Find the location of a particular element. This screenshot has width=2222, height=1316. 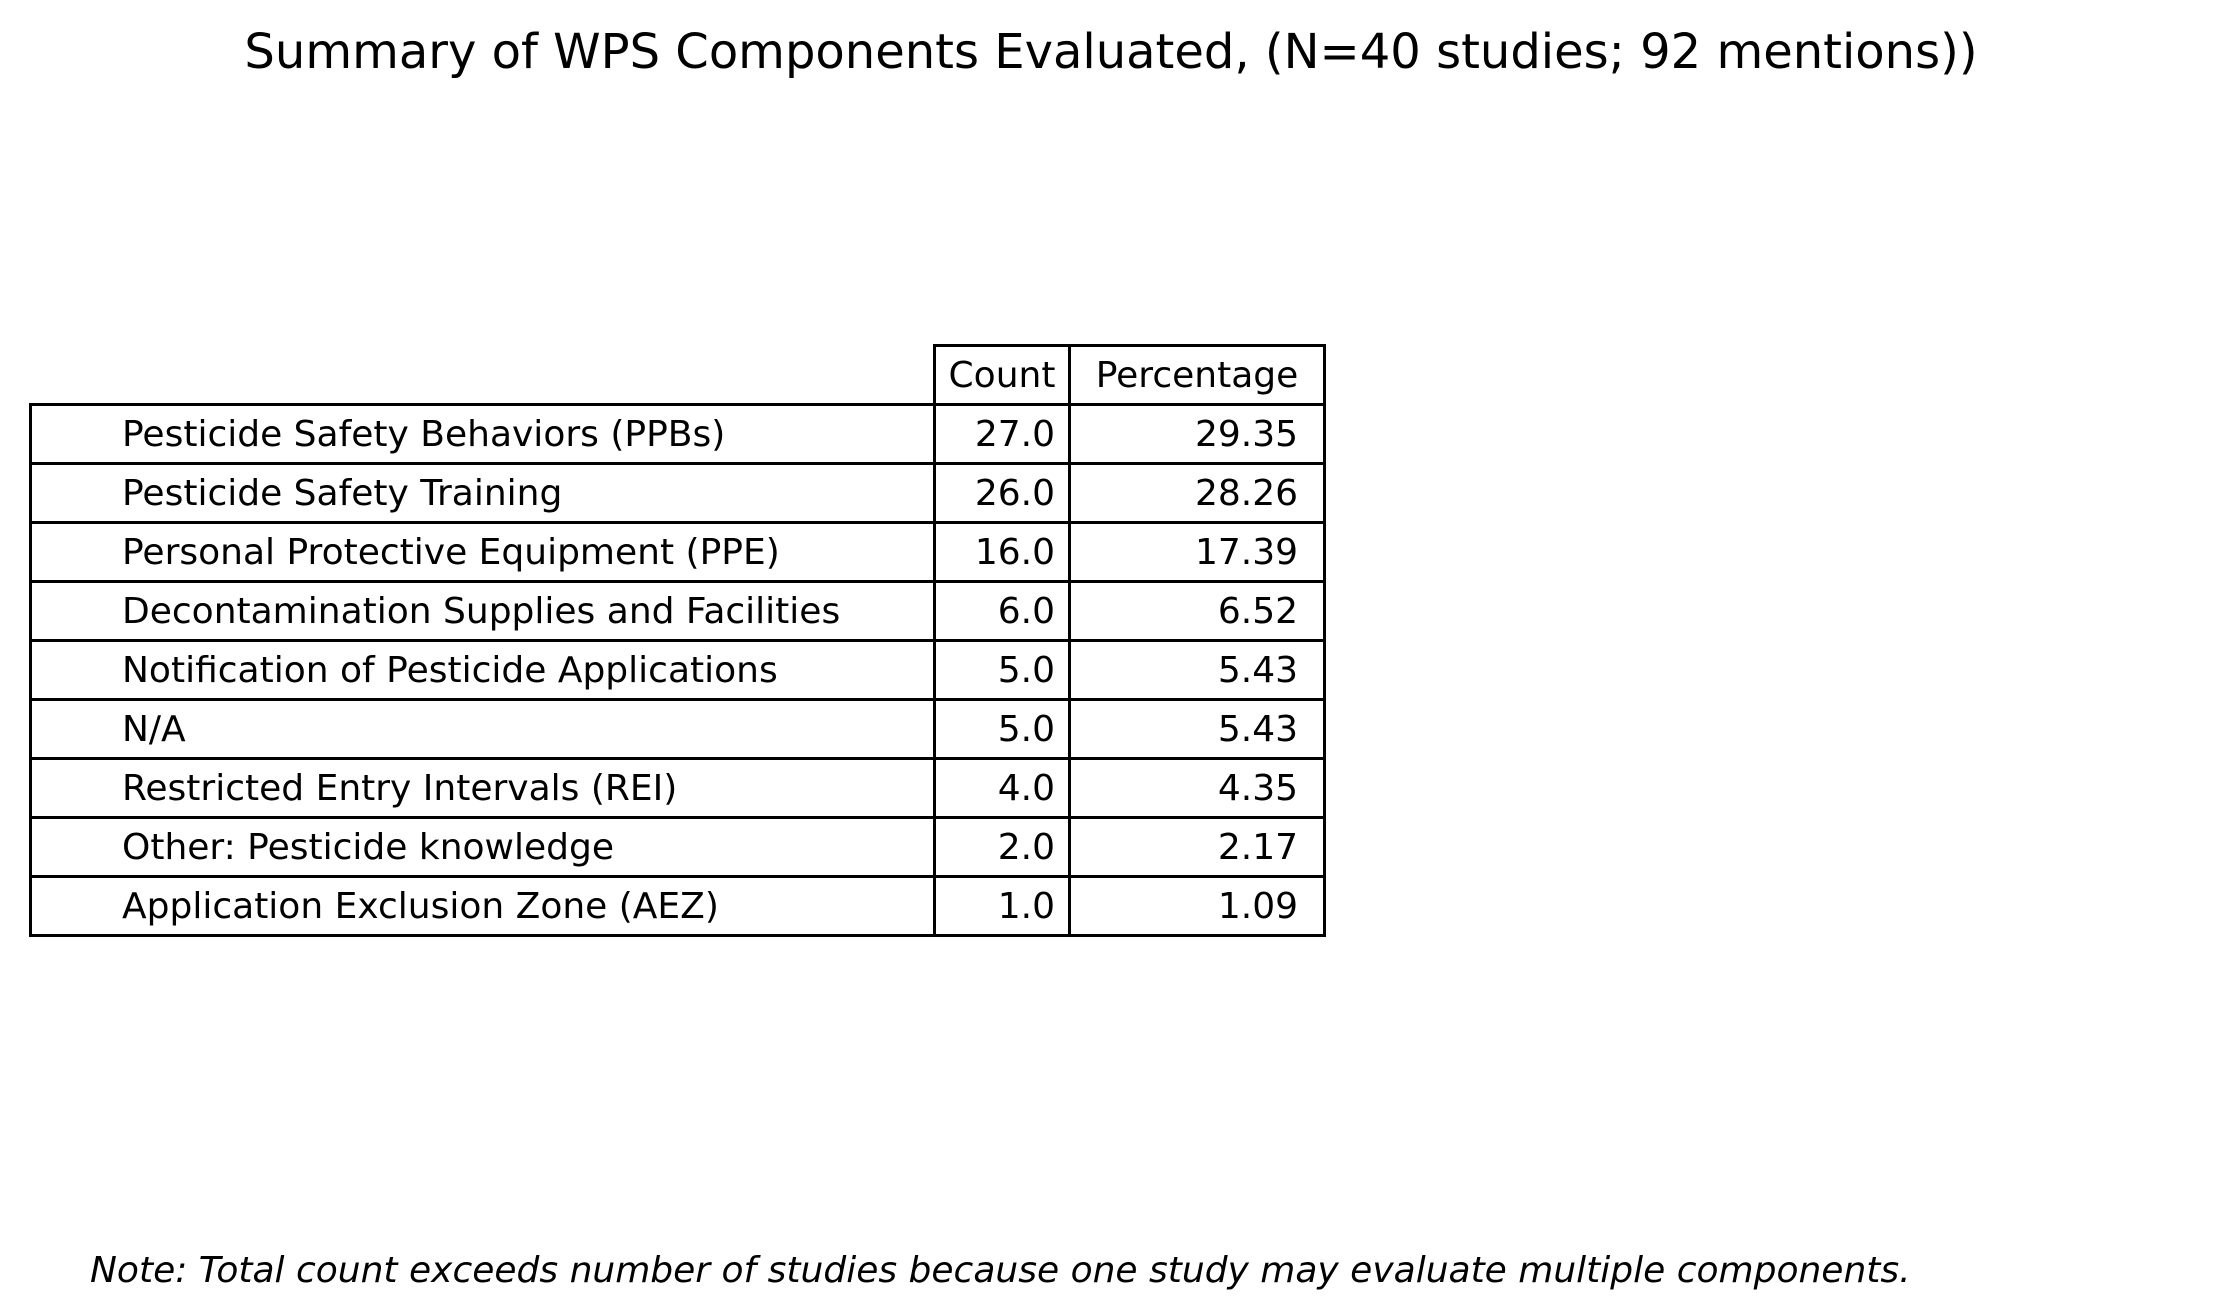

row-label: Restricted Entry Intervals (REI) is located at coordinates (482, 788).